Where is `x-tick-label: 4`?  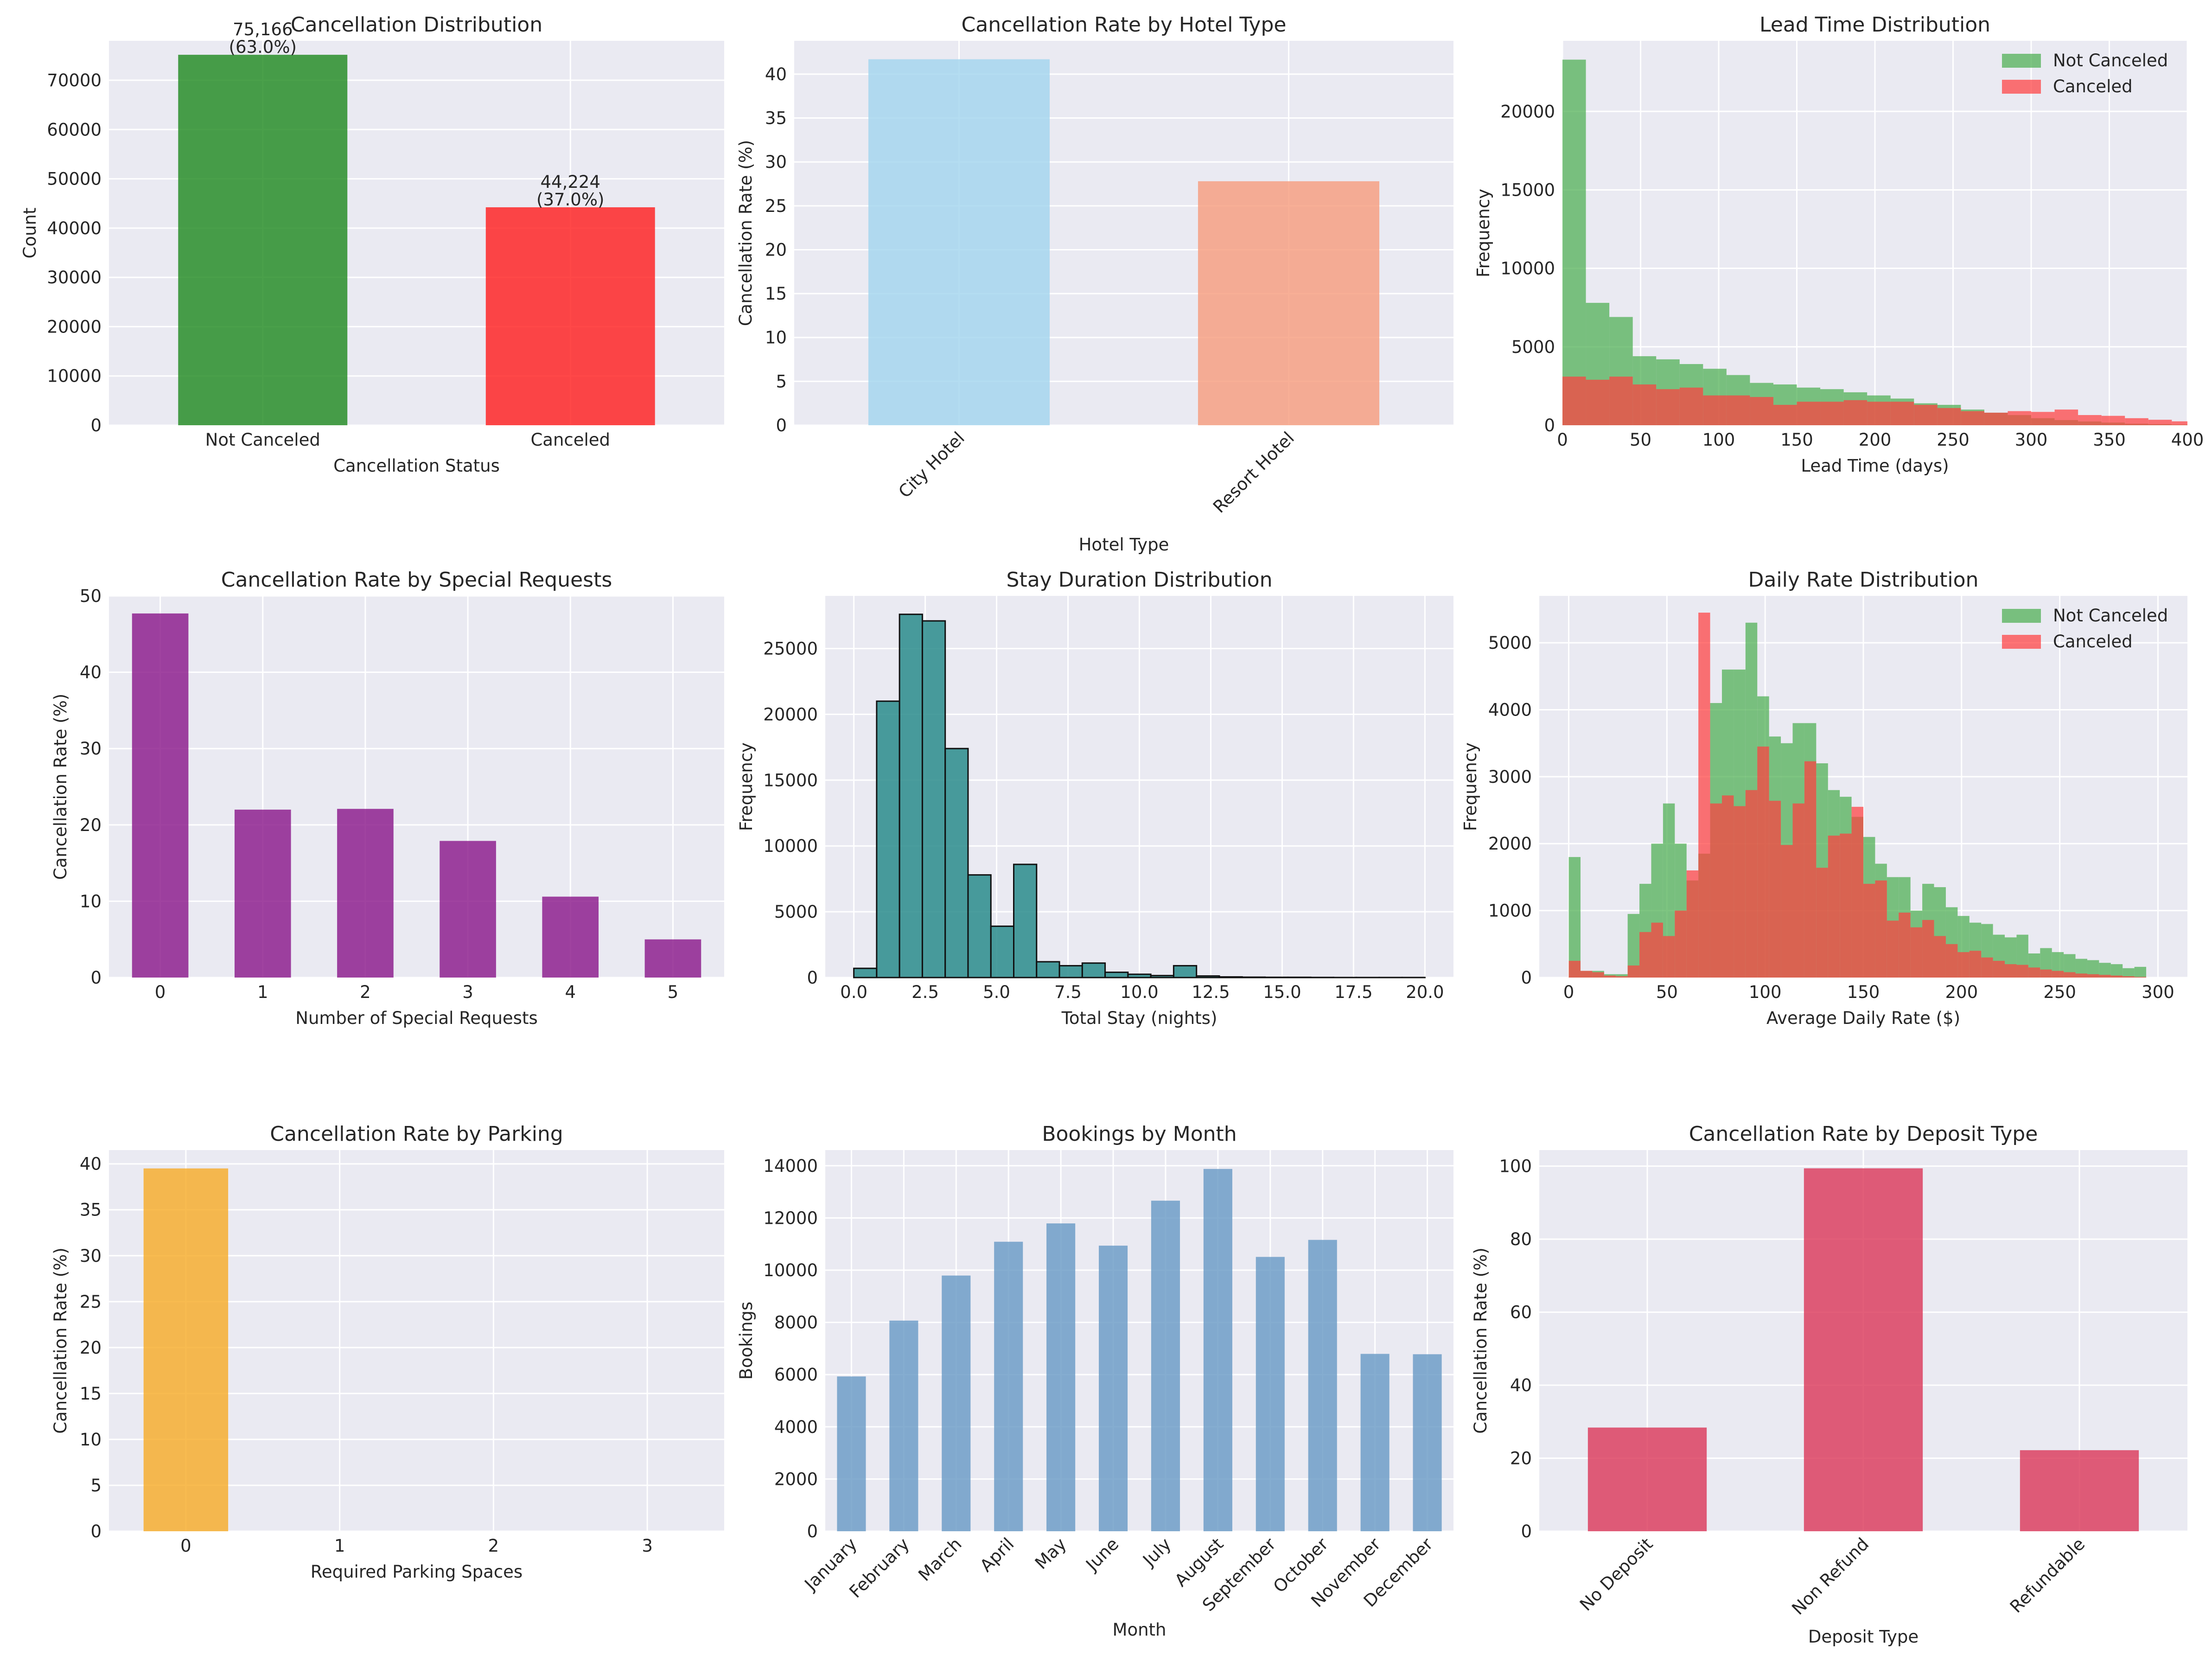
x-tick-label: 4 is located at coordinates (570, 992).